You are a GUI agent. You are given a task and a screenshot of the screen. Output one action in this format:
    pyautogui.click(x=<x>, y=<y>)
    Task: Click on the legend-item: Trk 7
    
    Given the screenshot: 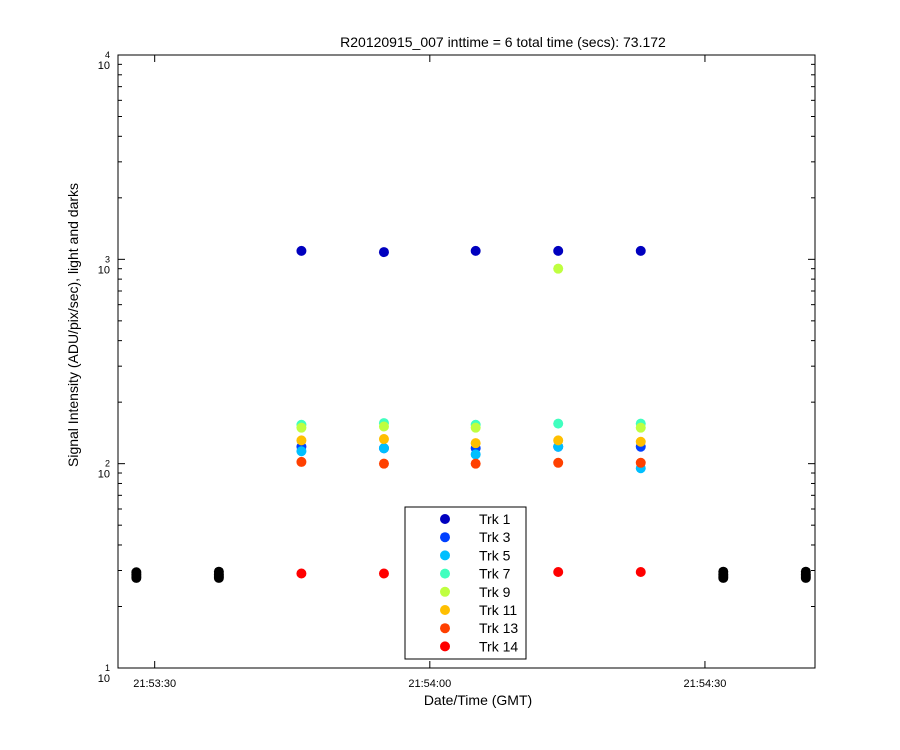 What is the action you would take?
    pyautogui.click(x=475, y=574)
    